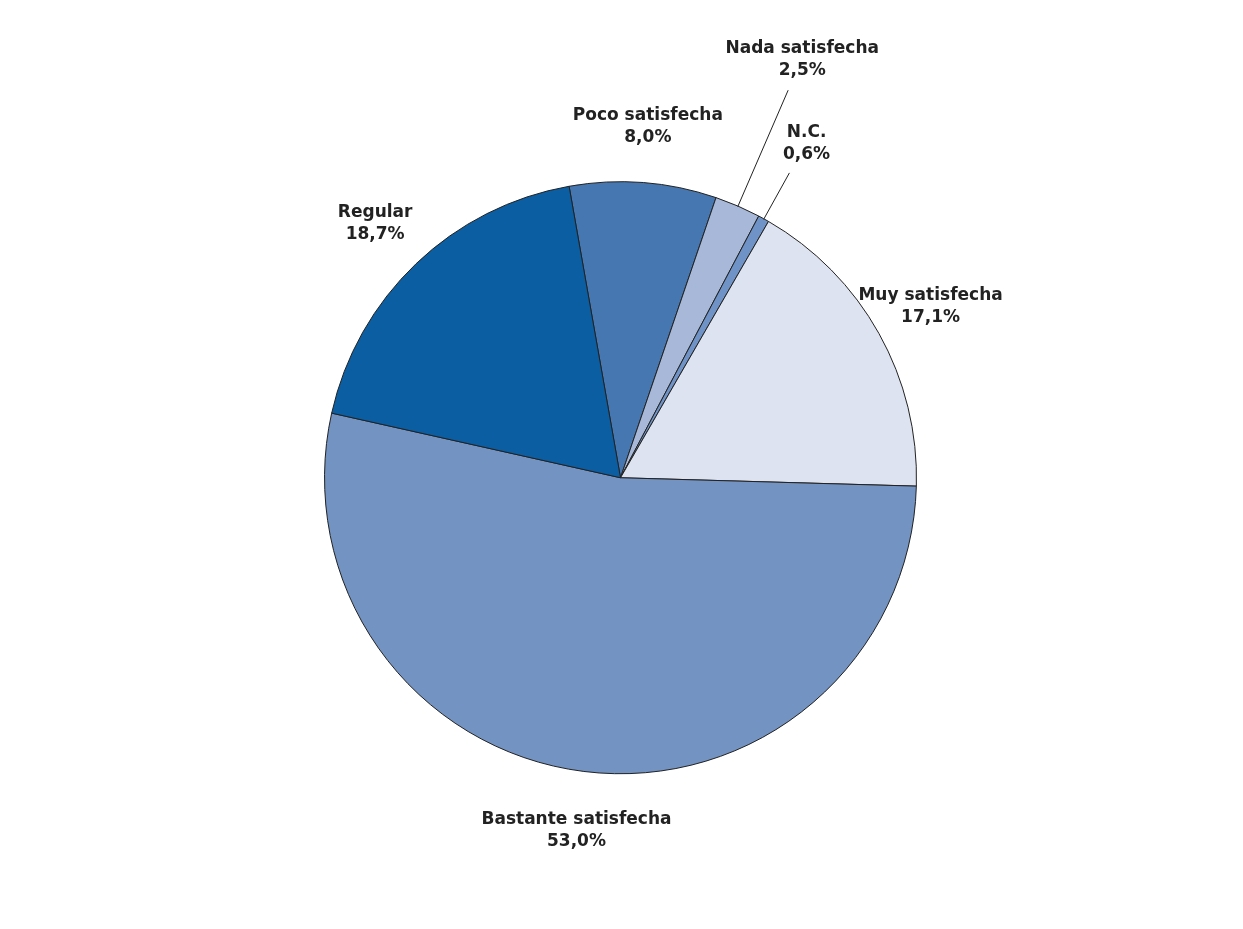 The height and width of the screenshot is (929, 1243). I want to click on slice-label: Nada satisfecha, so click(802, 46).